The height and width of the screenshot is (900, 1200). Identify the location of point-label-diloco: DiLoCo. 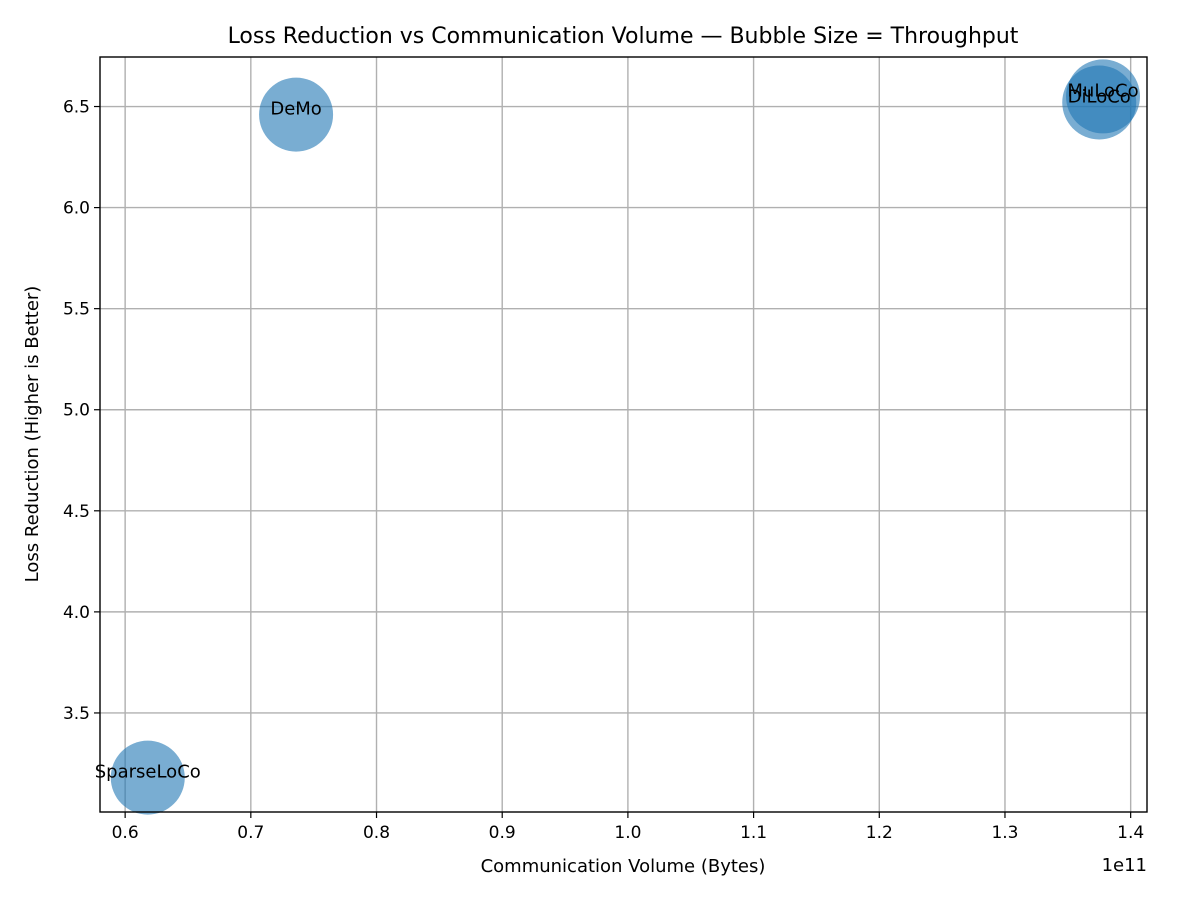
(1099, 96).